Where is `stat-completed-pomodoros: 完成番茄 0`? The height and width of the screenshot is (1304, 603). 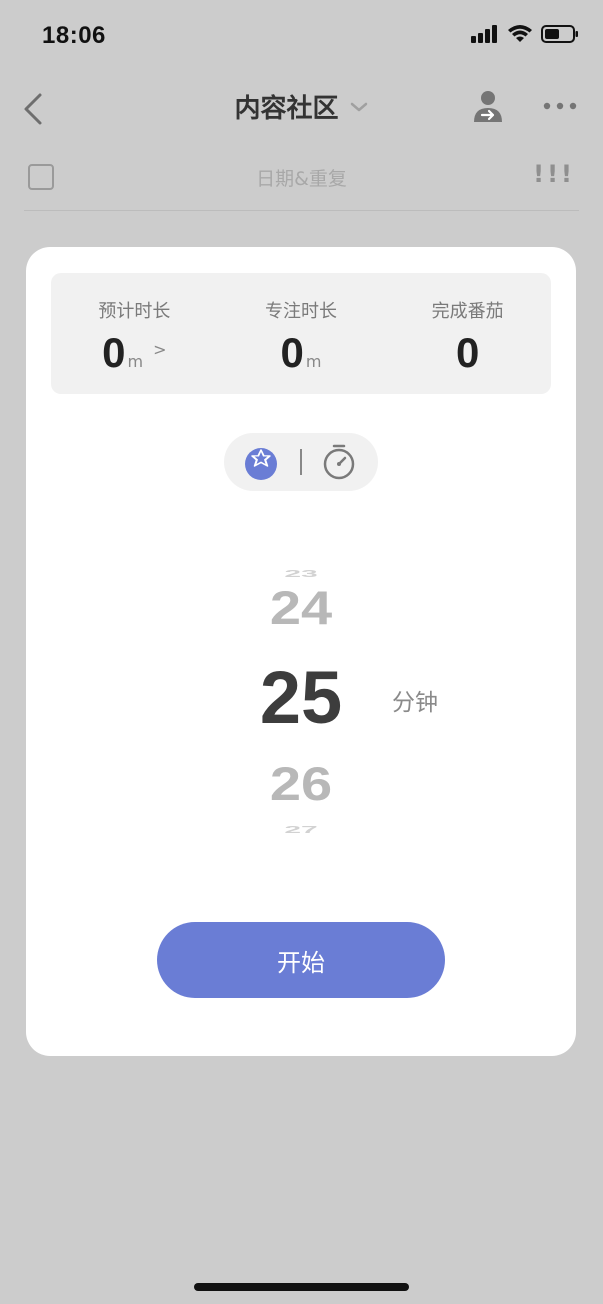 stat-completed-pomodoros: 完成番茄 0 is located at coordinates (467, 333).